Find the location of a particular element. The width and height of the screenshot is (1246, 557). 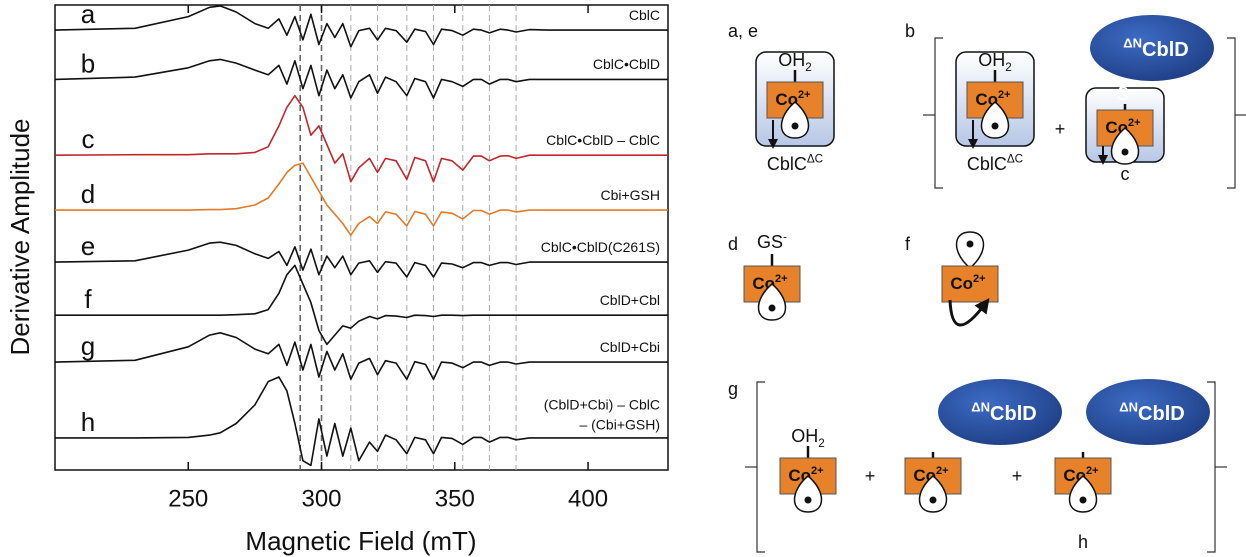

trace-letter: a is located at coordinates (88, 14).